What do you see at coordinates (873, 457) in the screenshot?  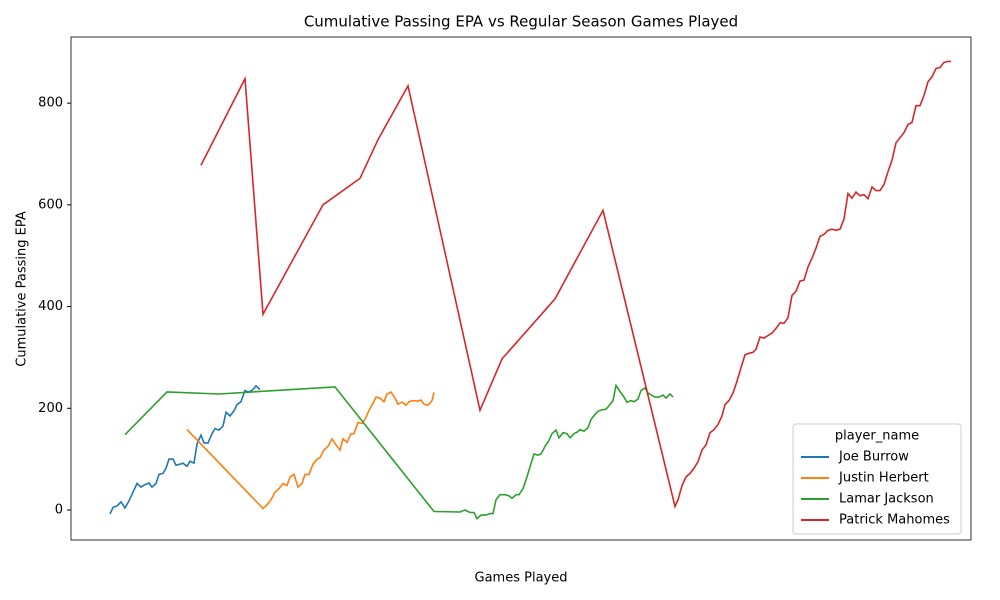 I see `legend-label: Joe Burrow` at bounding box center [873, 457].